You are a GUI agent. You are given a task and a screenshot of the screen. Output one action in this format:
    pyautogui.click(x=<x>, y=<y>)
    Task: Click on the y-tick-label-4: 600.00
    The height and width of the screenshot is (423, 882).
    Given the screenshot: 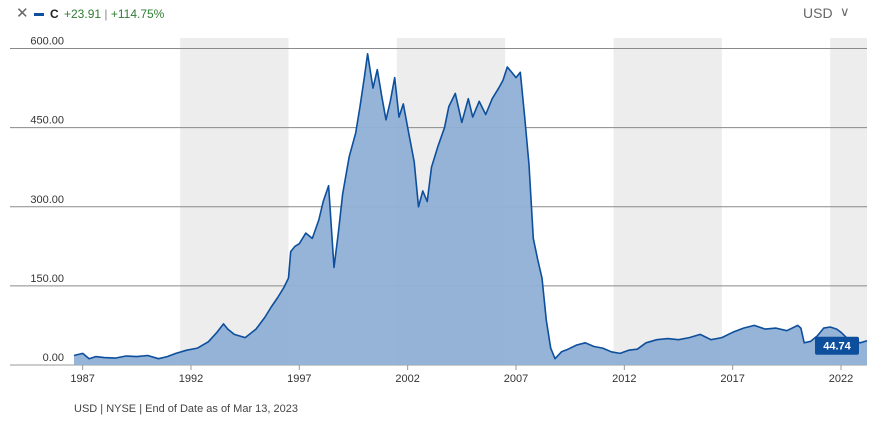 What is the action you would take?
    pyautogui.click(x=47, y=42)
    